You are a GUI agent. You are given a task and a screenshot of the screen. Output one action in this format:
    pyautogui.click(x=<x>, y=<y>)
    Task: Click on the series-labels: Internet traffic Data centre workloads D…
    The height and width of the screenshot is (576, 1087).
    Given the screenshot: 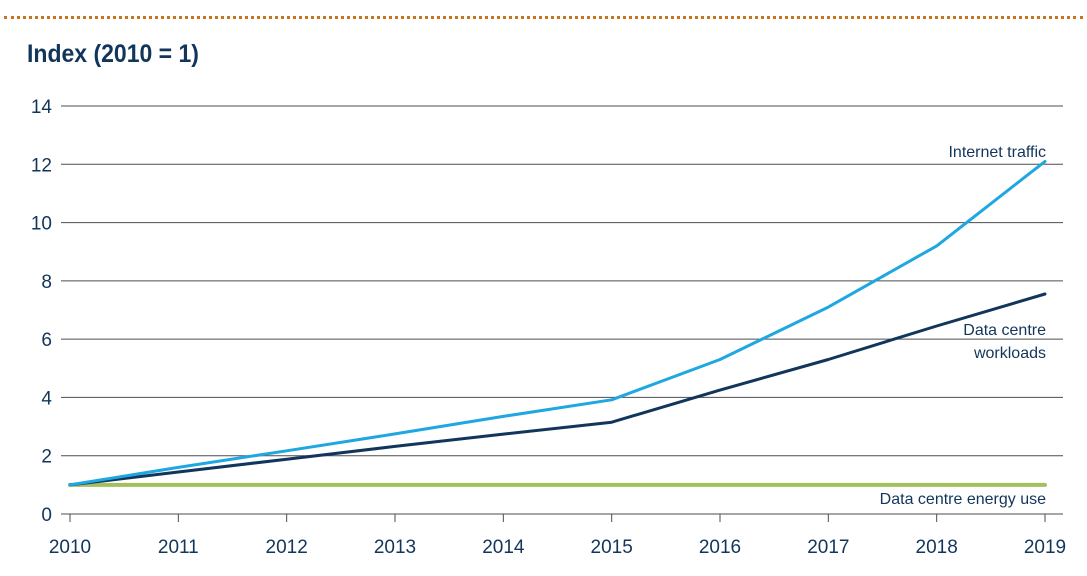 What is the action you would take?
    pyautogui.click(x=963, y=326)
    